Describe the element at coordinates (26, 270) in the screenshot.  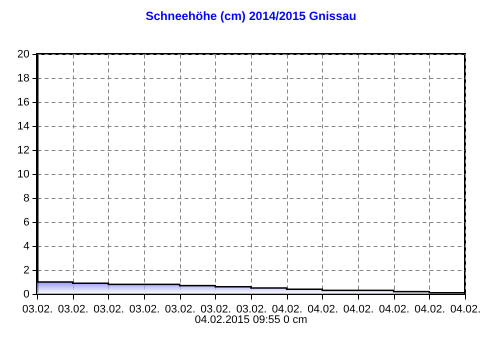
I see `y-tick-label: 2` at that location.